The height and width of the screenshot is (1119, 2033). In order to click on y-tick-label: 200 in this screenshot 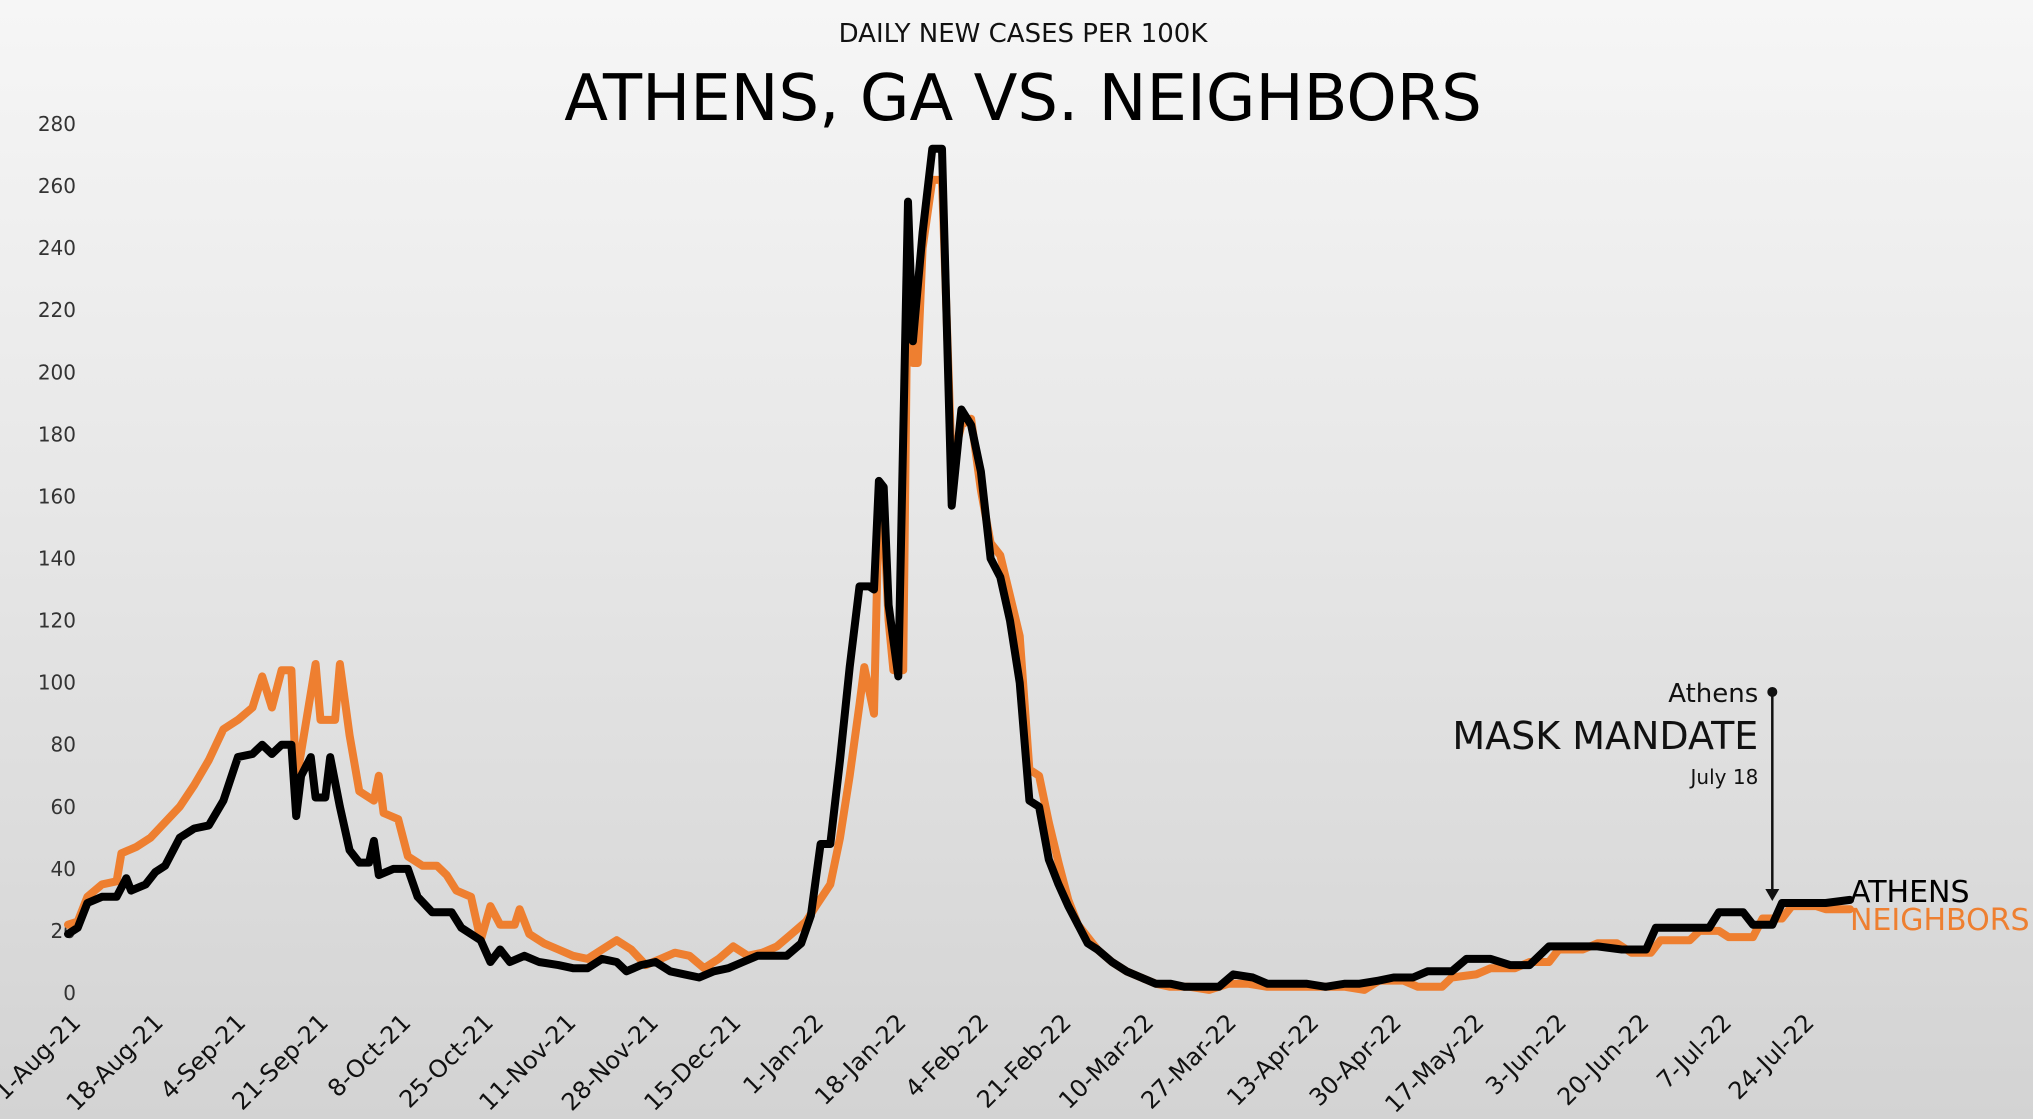, I will do `click(57, 372)`.